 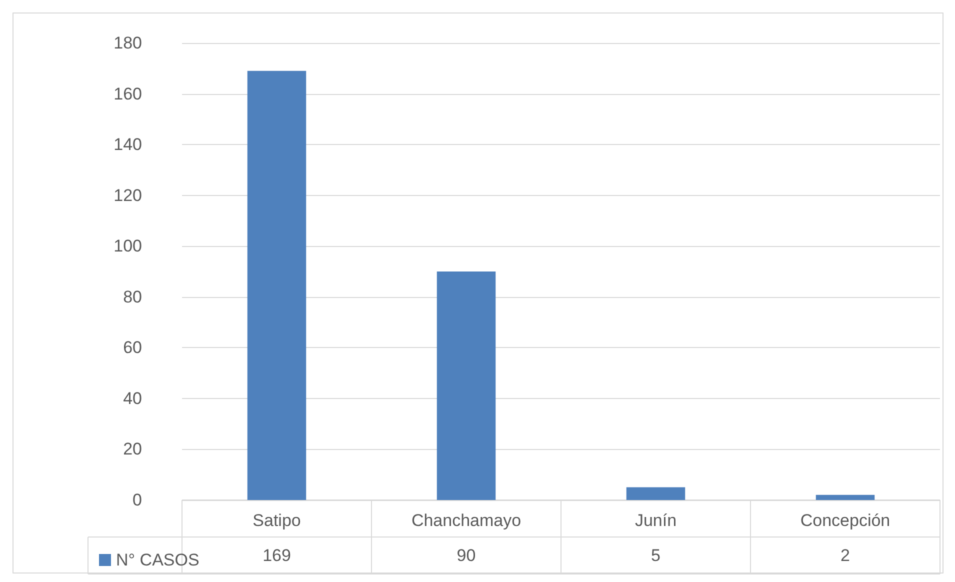 I want to click on x-tick-label: Satipo, so click(x=276, y=520).